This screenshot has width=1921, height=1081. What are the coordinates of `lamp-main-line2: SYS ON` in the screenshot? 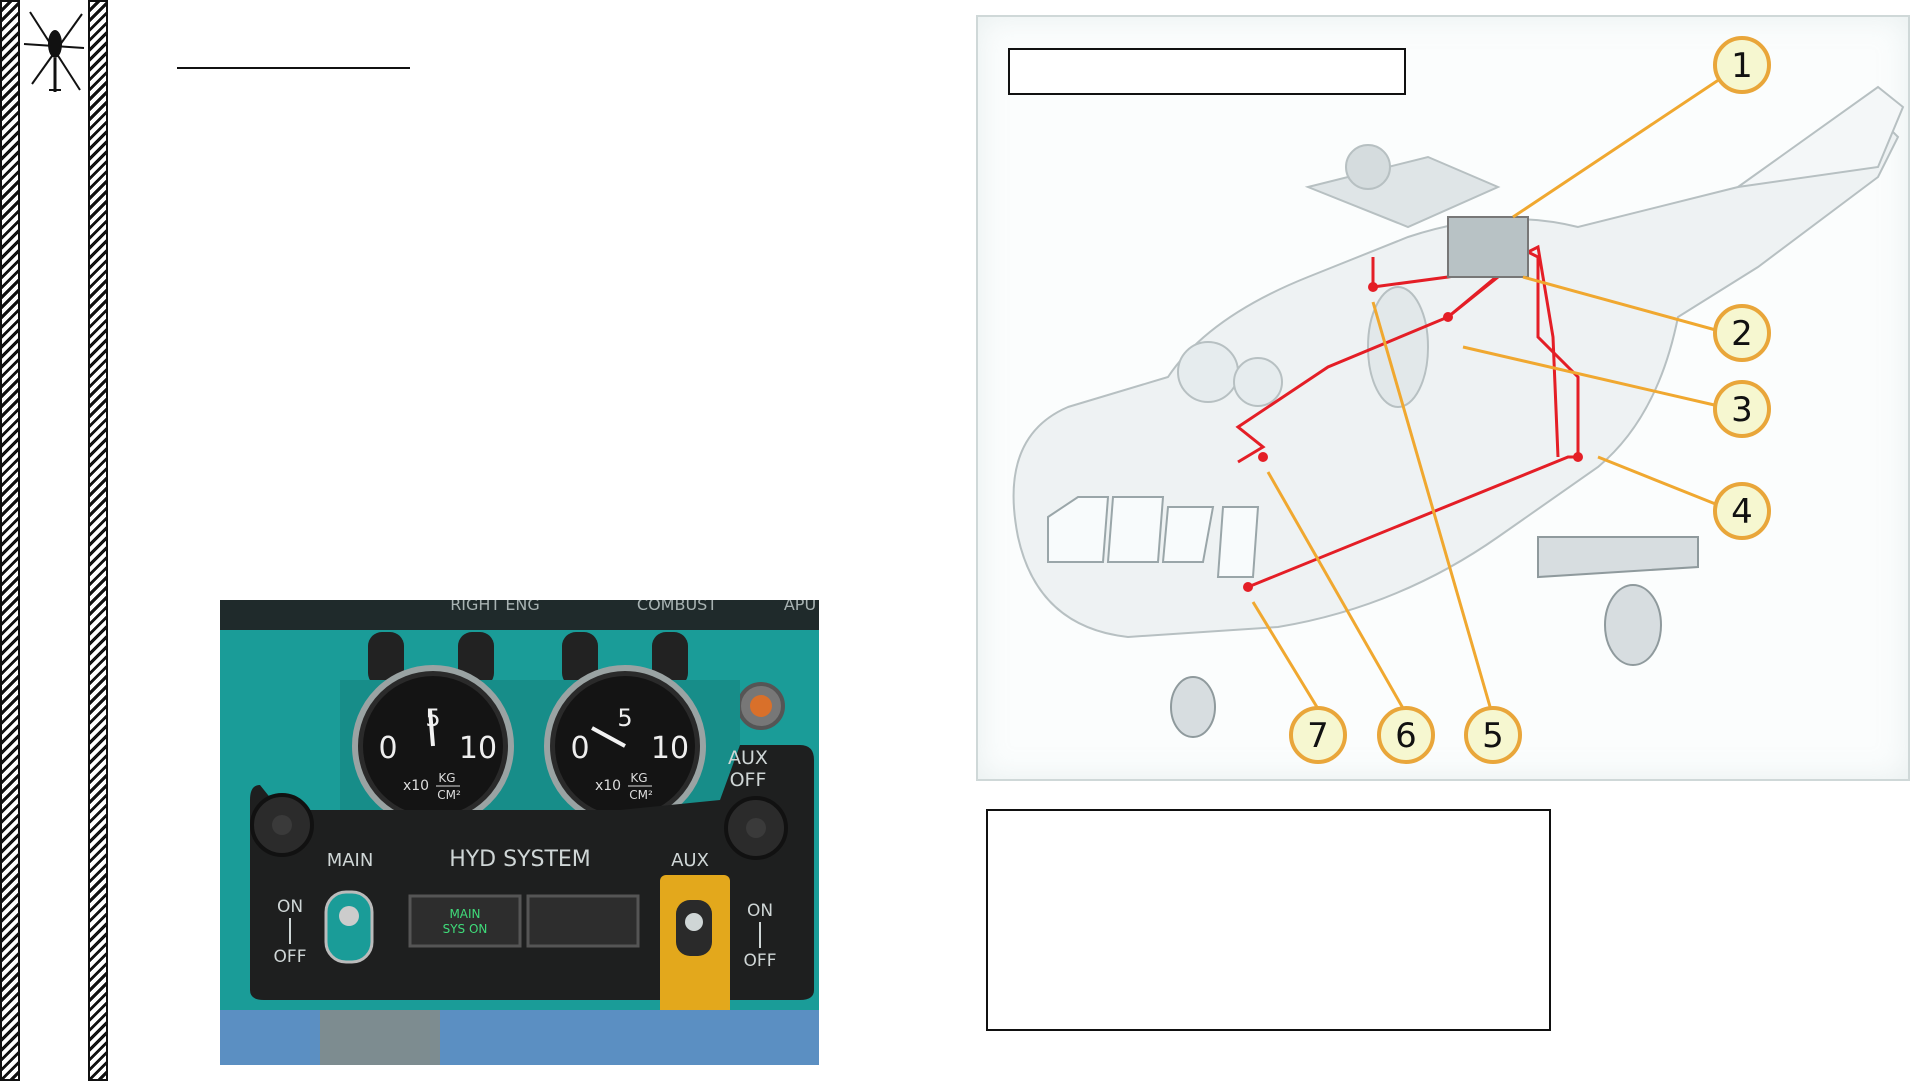 It's located at (465, 929).